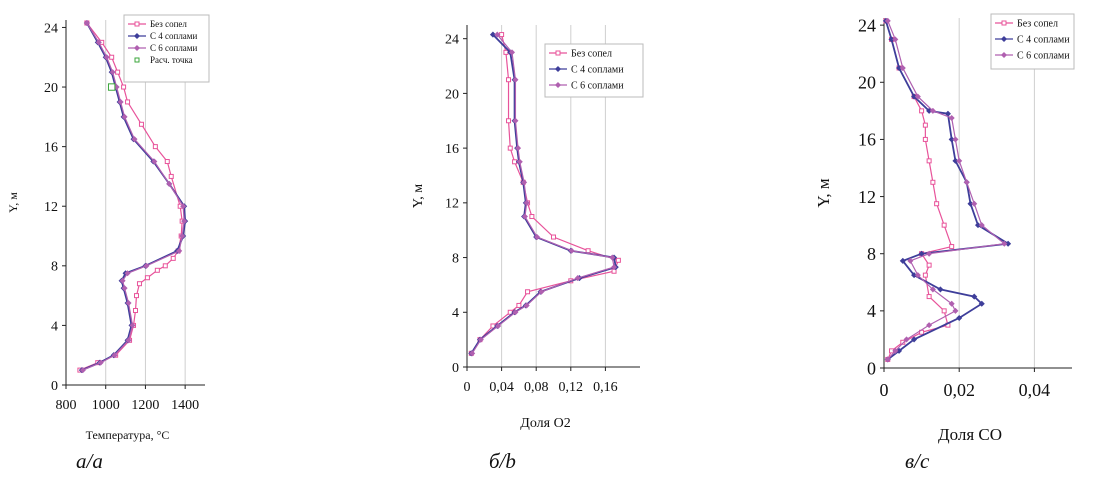 This screenshot has height=478, width=1097. What do you see at coordinates (106, 405) in the screenshot?
I see `x-tick-label: 1000` at bounding box center [106, 405].